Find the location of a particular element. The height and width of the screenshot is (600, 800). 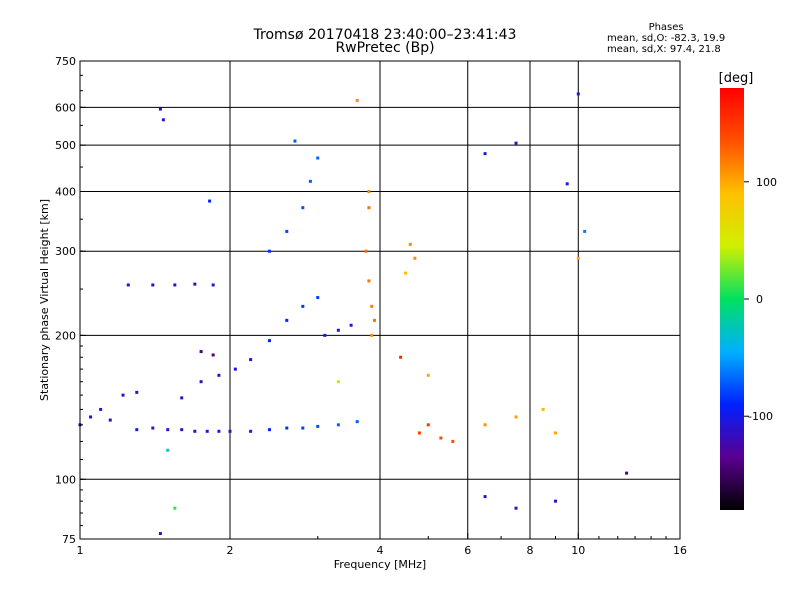

y-tick-label: 300 is located at coordinates (65, 251).